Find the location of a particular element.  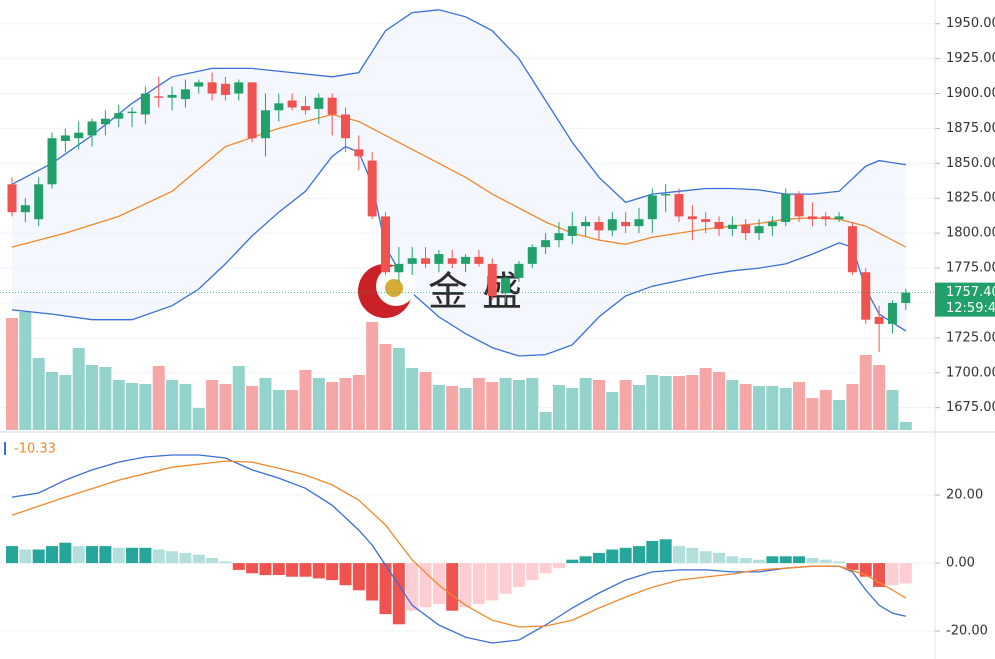

y-tick-label: 1900.00 is located at coordinates (970, 93).